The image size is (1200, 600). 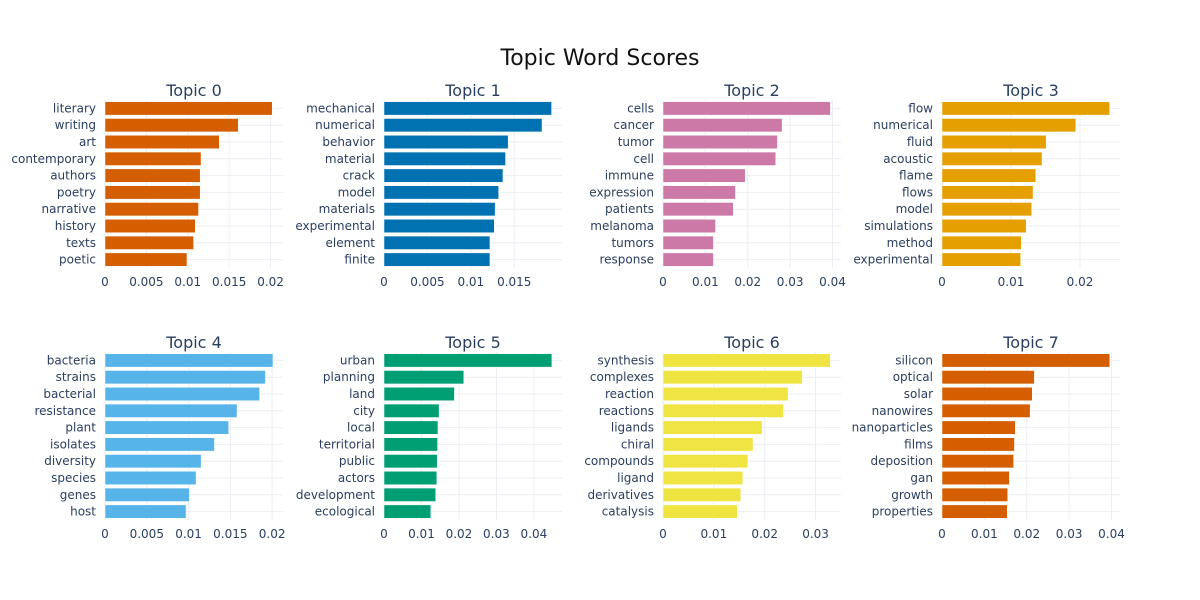 What do you see at coordinates (514, 282) in the screenshot?
I see `x-tick-label: 0.015` at bounding box center [514, 282].